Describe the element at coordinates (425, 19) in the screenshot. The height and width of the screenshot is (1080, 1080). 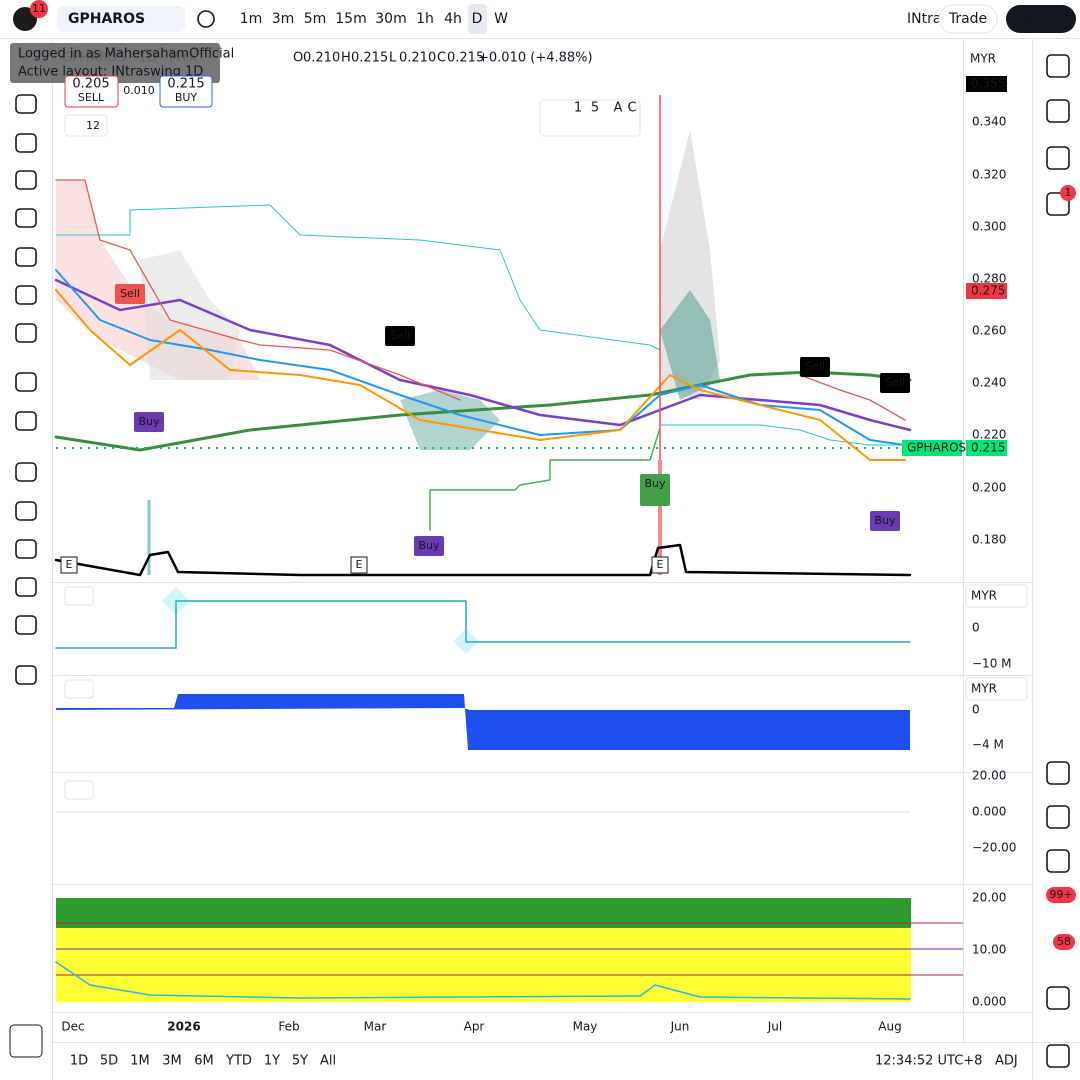
I see `interval: 1h` at that location.